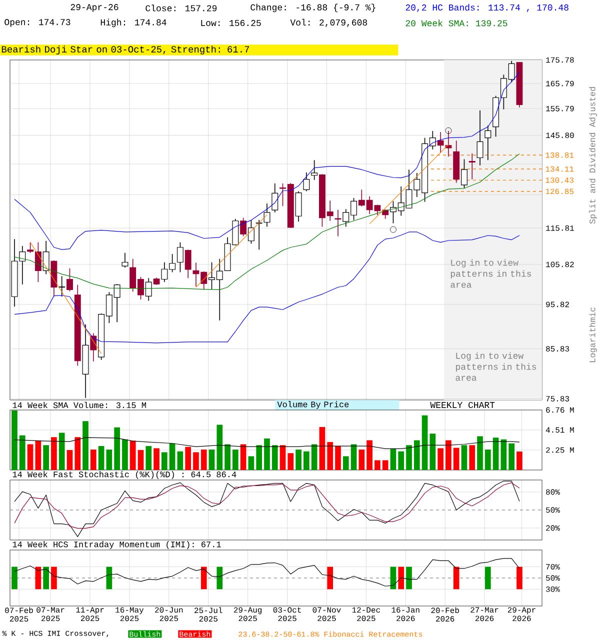 Image resolution: width=600 pixels, height=640 pixels. I want to click on x-tick-label: 29-Apr 2026, so click(522, 614).